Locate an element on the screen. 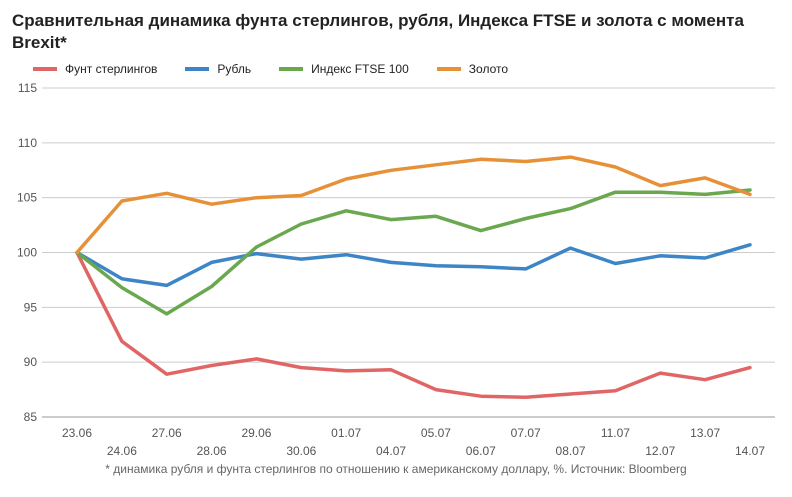 The image size is (792, 497). x-tick-label: 14.07 is located at coordinates (750, 451).